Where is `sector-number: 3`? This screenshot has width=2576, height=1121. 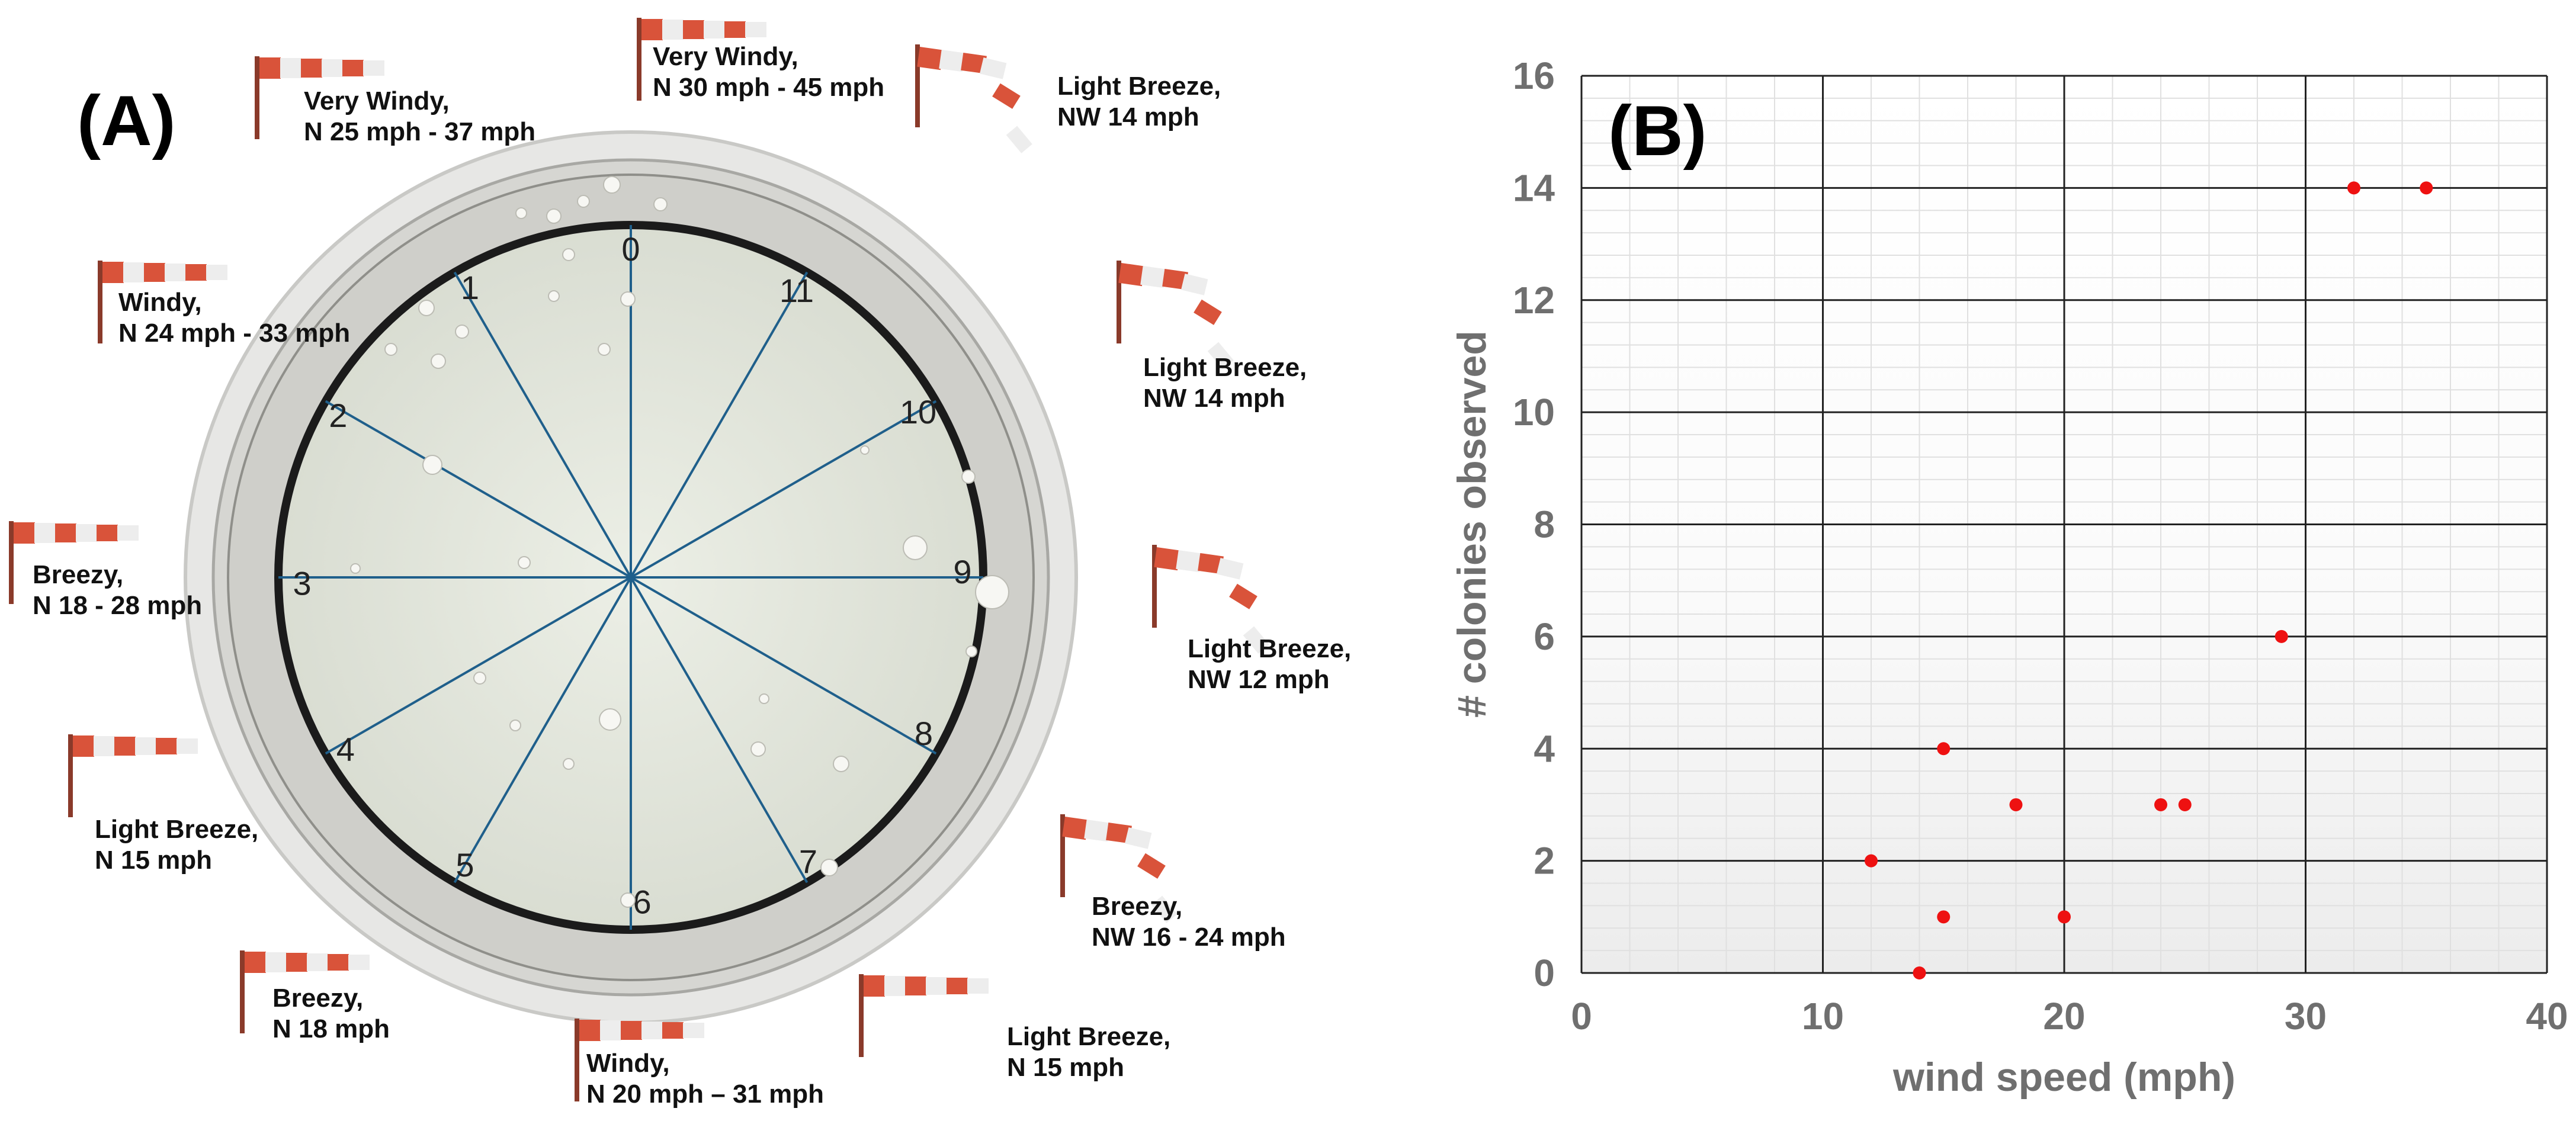
sector-number: 3 is located at coordinates (302, 583).